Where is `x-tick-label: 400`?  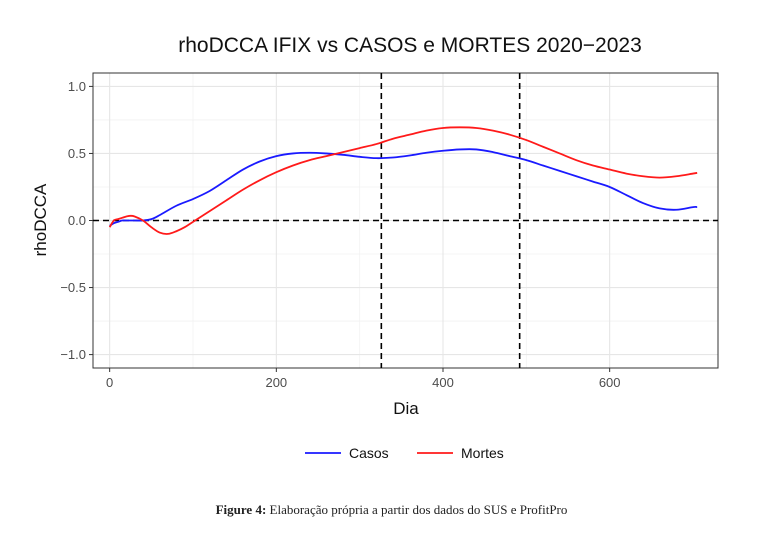 x-tick-label: 400 is located at coordinates (443, 382).